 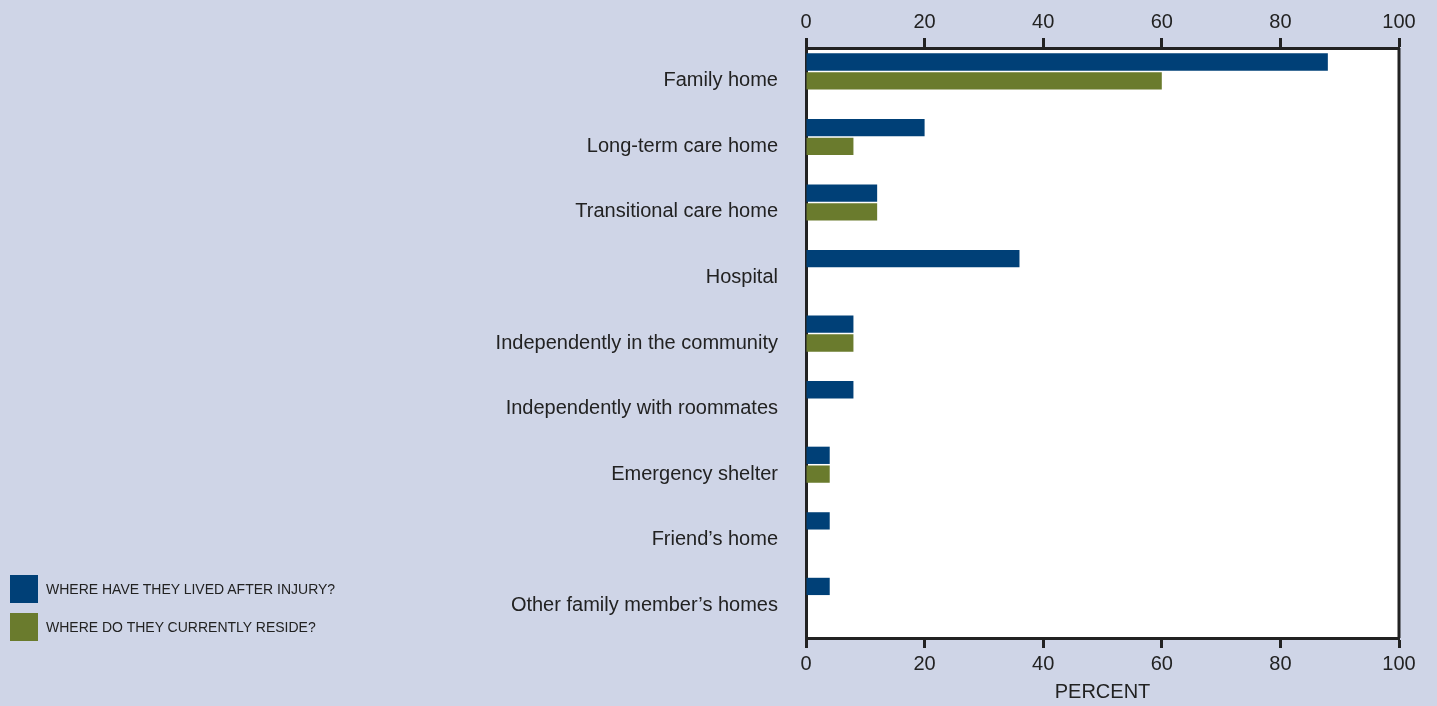 I want to click on x-axis-title: PERCENT, so click(x=1102, y=690).